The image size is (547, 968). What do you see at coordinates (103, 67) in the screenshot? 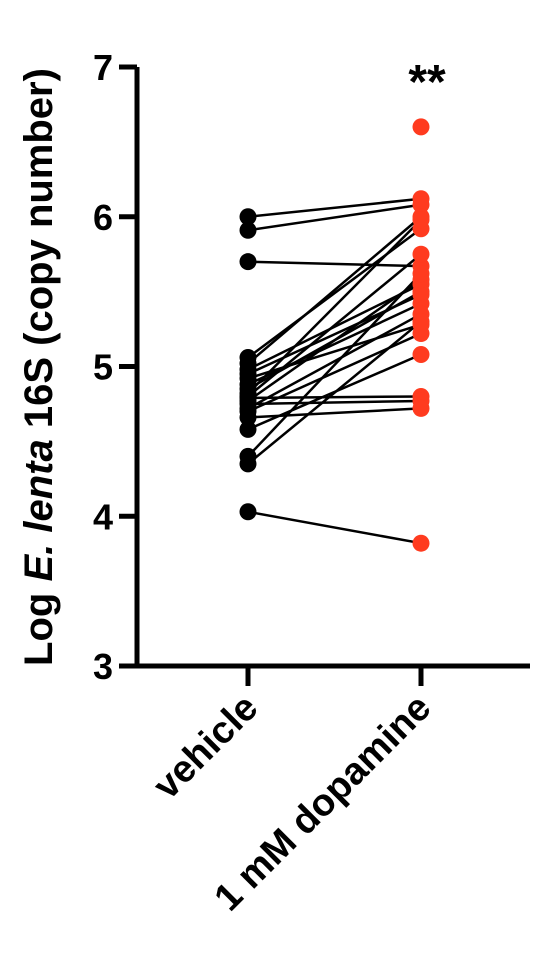
I see `y-tick-label: 7` at bounding box center [103, 67].